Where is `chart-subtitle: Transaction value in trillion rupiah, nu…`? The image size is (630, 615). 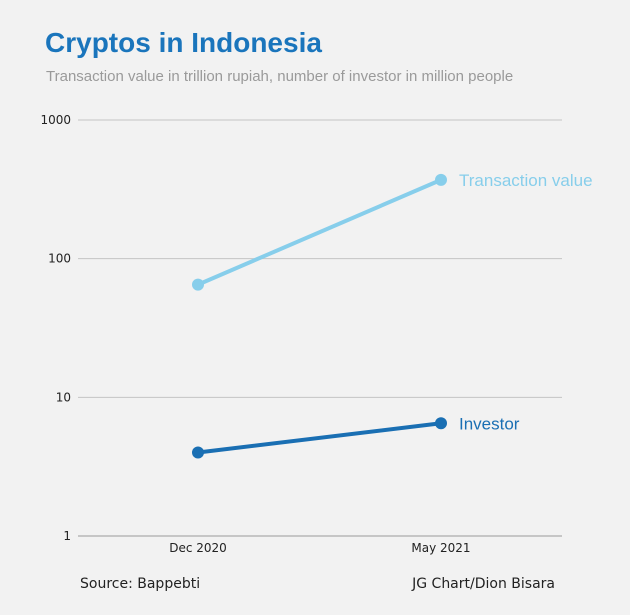
chart-subtitle: Transaction value in trillion rupiah, nu… is located at coordinates (280, 76).